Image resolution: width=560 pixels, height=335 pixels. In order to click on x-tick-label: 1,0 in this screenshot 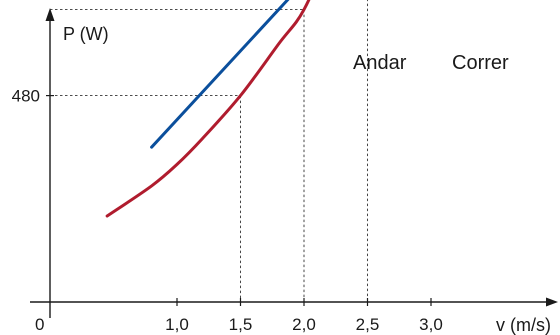, I will do `click(177, 324)`.